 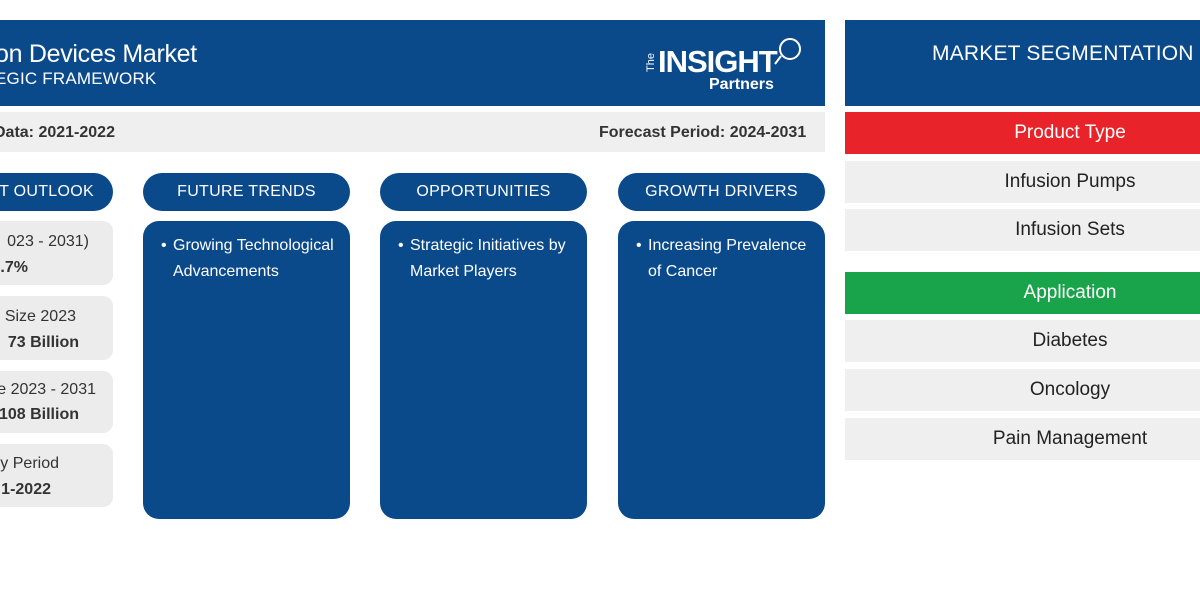 What do you see at coordinates (1063, 53) in the screenshot?
I see `segmentation-title: MARKET SEGMENTATION` at bounding box center [1063, 53].